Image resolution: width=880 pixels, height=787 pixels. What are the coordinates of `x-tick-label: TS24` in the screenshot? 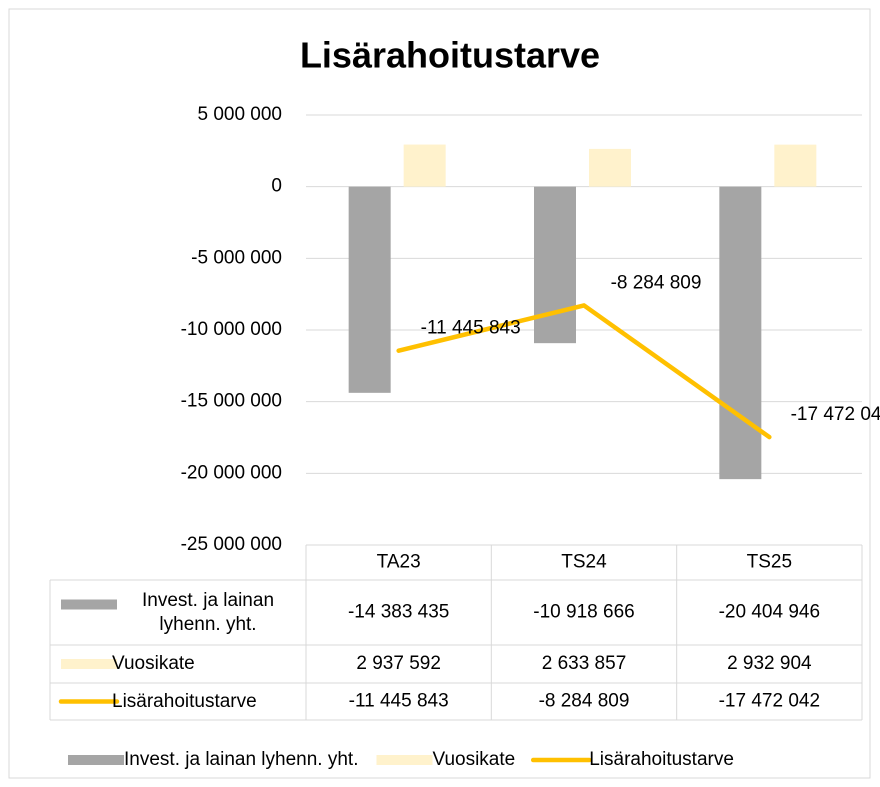 It's located at (584, 562).